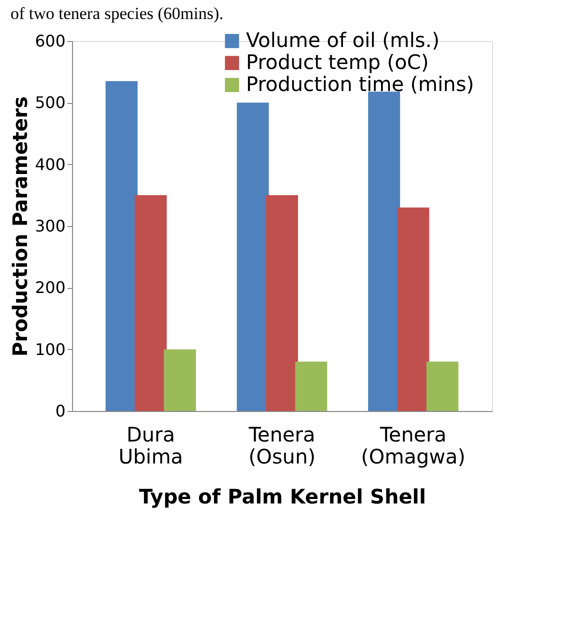  Describe the element at coordinates (50, 288) in the screenshot. I see `y-tick-label: 200` at that location.